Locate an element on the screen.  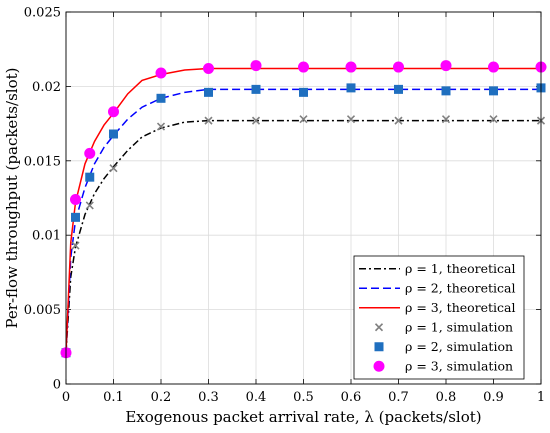
legend-item: ρ = 3, theoretical is located at coordinates (437, 307).